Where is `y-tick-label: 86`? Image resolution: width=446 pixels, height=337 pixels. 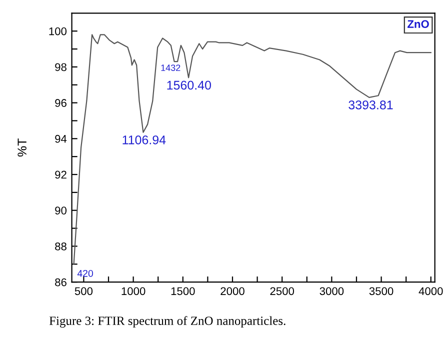
y-tick-label: 86 is located at coordinates (60, 282).